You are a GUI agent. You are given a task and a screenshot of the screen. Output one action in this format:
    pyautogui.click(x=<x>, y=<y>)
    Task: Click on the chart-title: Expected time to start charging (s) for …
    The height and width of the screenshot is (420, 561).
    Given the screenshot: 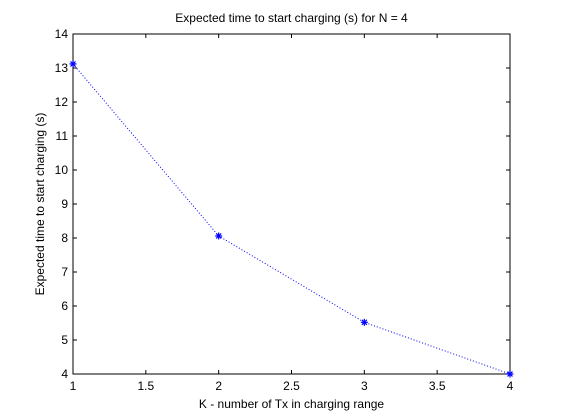 What is the action you would take?
    pyautogui.click(x=291, y=18)
    